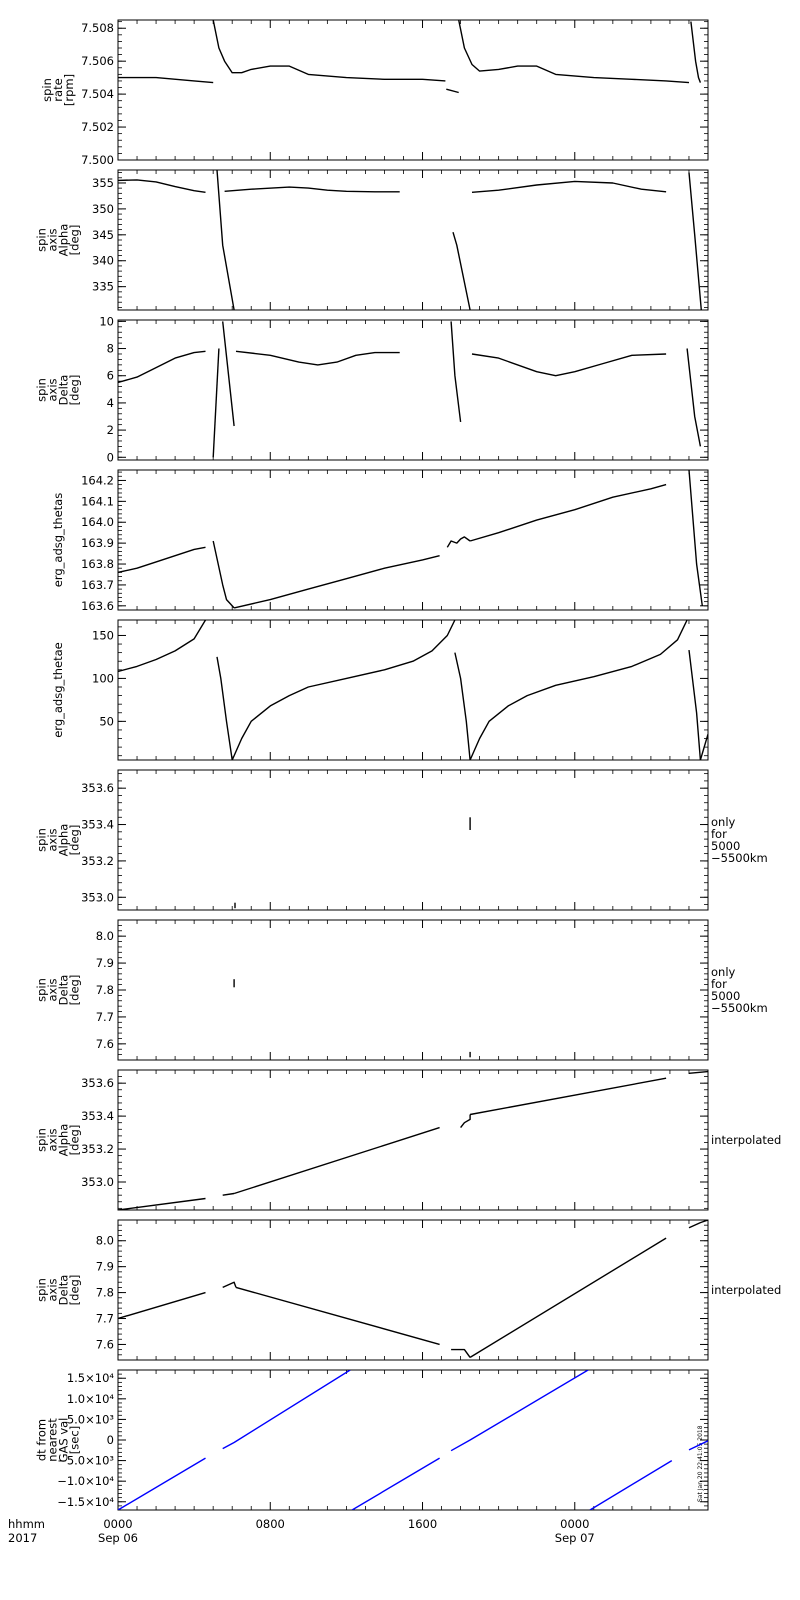  Describe the element at coordinates (105, 1267) in the screenshot. I see `y-tick-label: 7.9` at that location.